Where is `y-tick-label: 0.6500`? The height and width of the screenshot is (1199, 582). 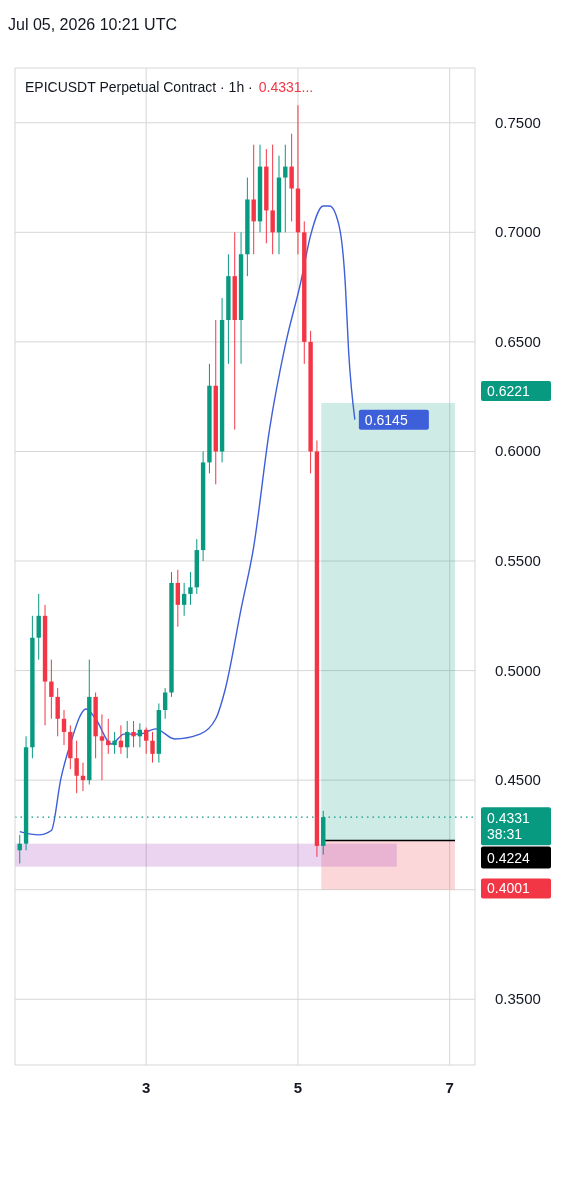
y-tick-label: 0.6500 is located at coordinates (518, 341).